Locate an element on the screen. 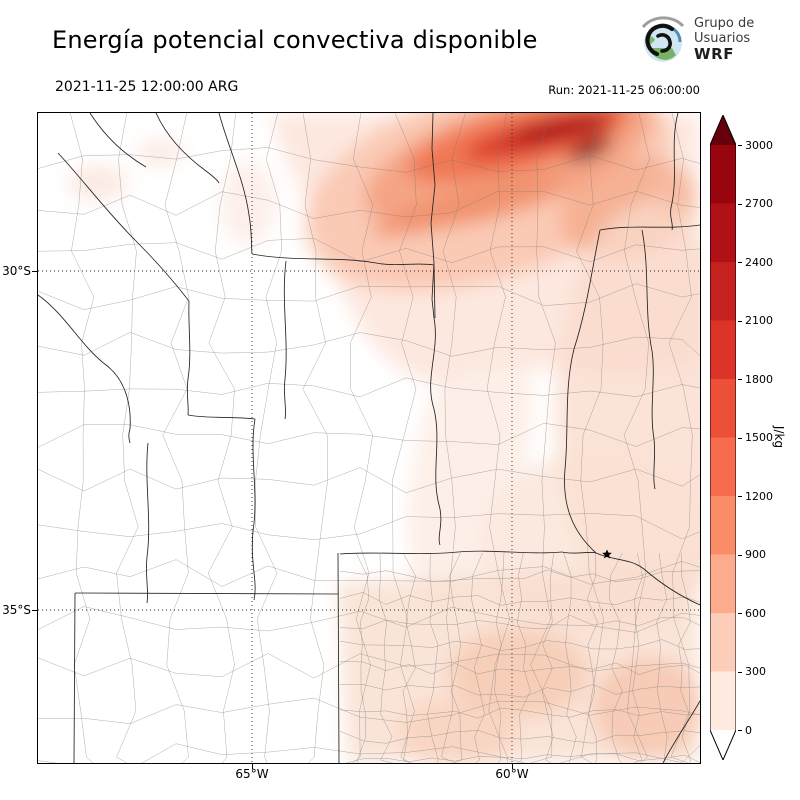 The height and width of the screenshot is (800, 800). colorbar is located at coordinates (723, 437).